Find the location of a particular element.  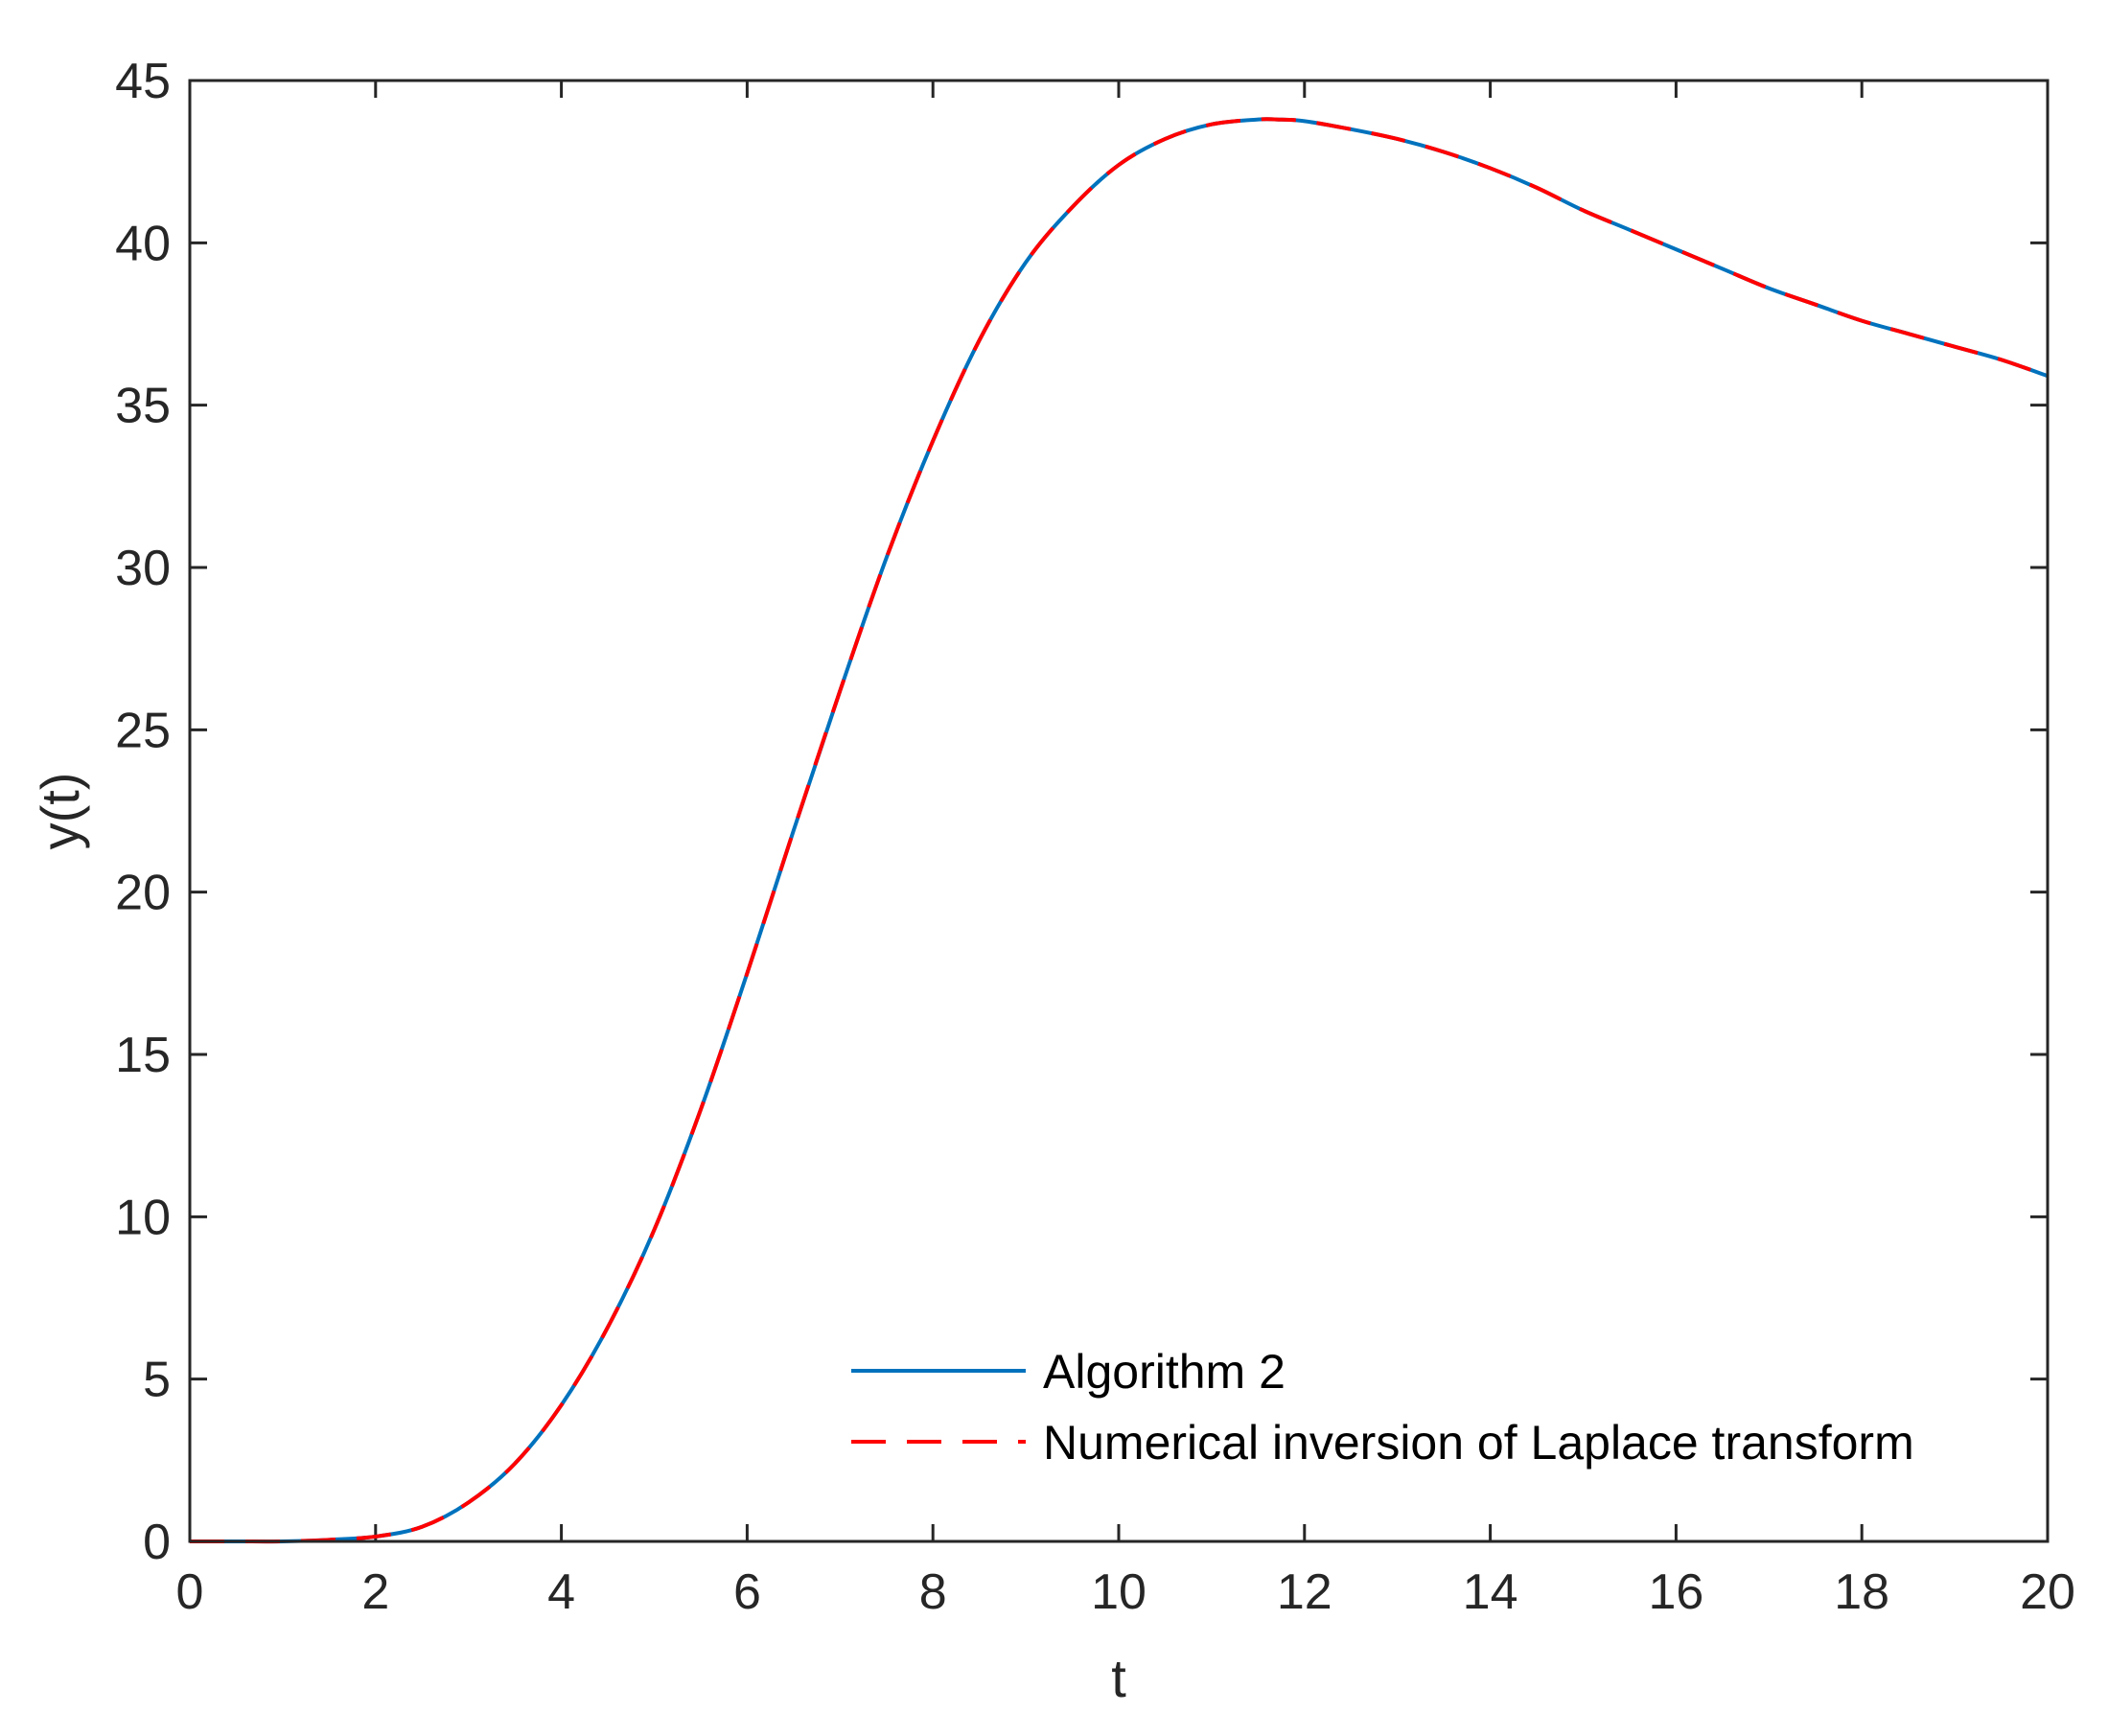

x-tick-label: 2 is located at coordinates (375, 1592).